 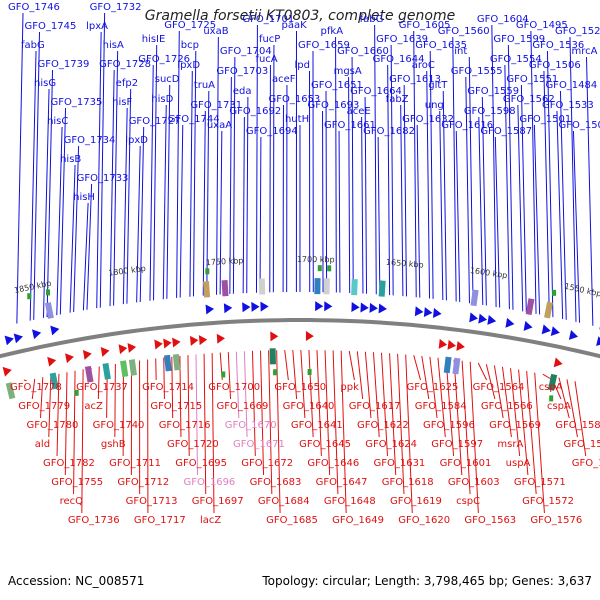 I want to click on gene-label: GFO_1727, so click(x=155, y=121).